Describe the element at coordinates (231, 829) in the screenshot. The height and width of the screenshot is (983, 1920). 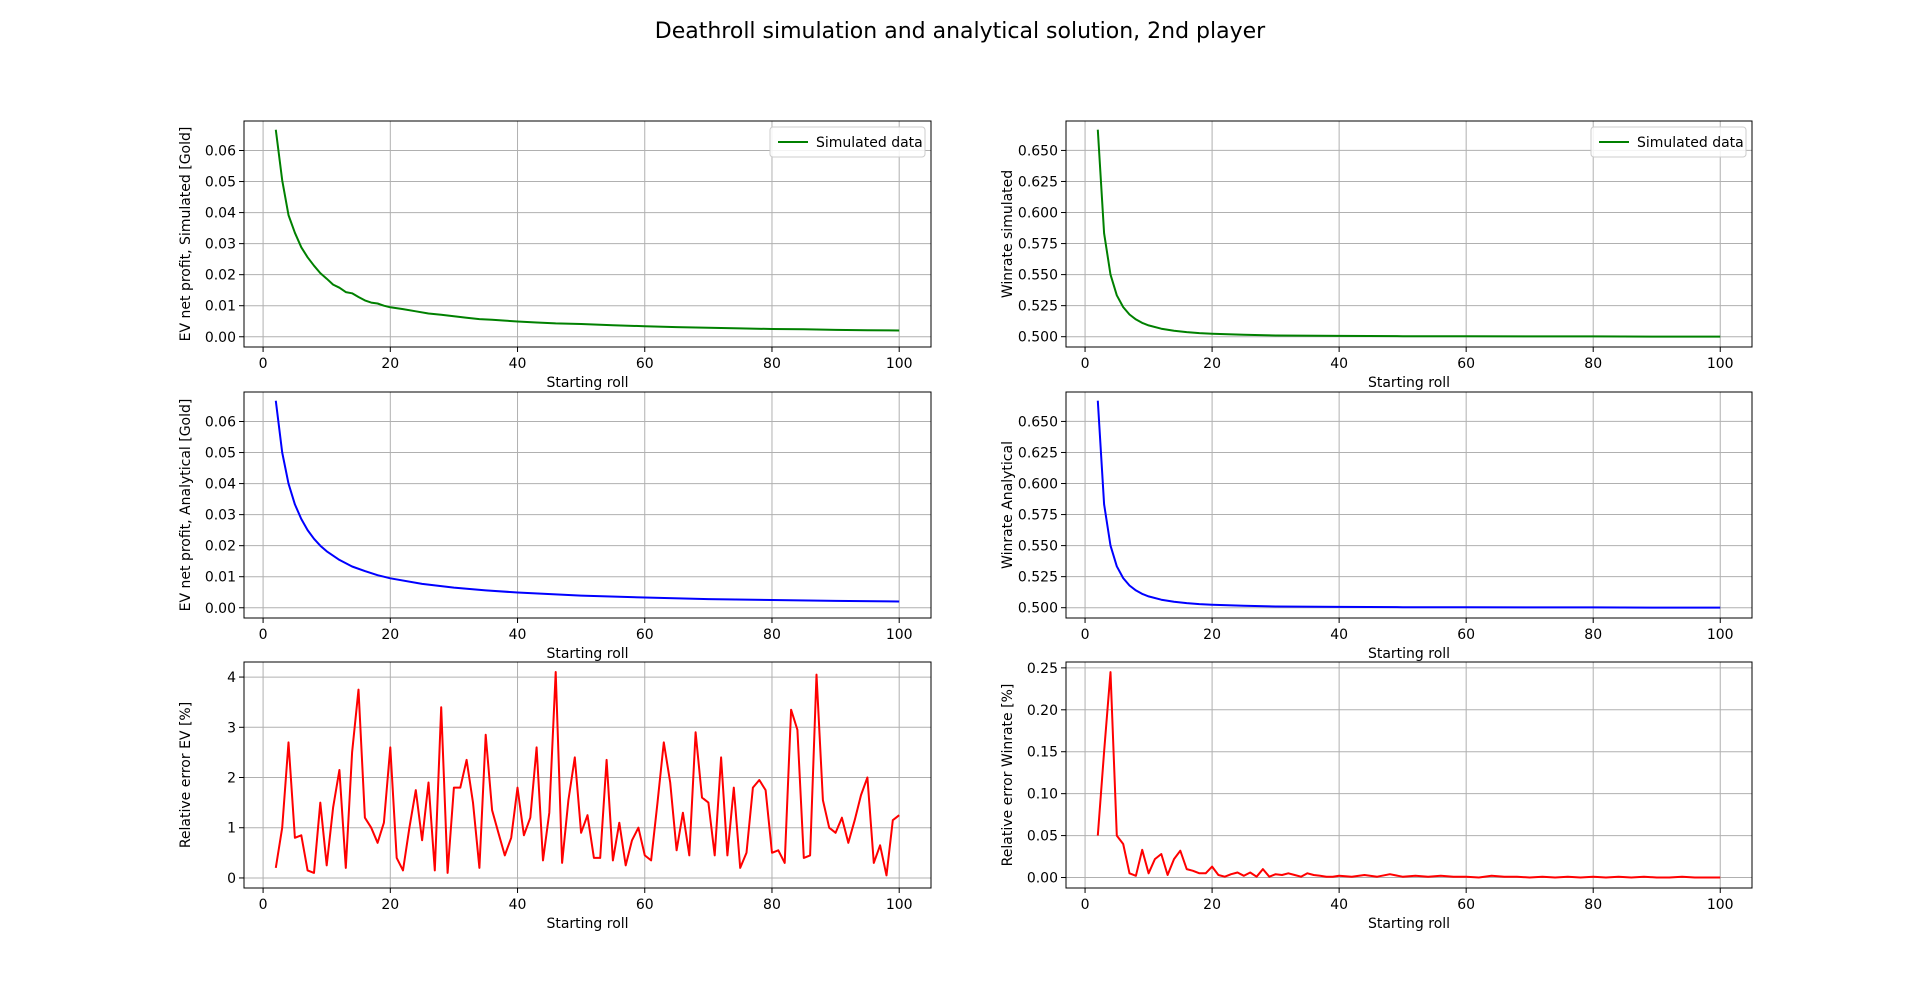
I see `y-tick-label: 1` at that location.